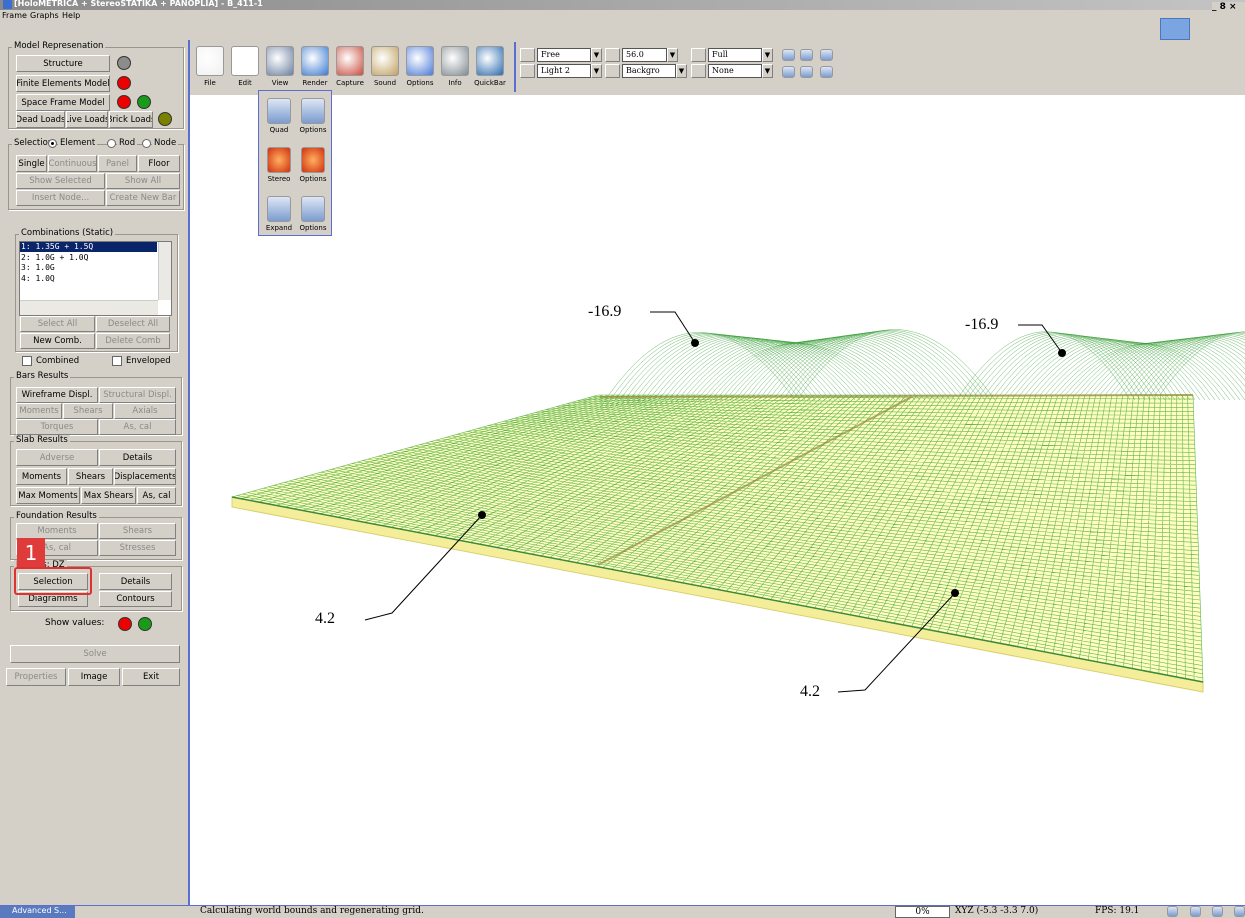 The image size is (1245, 918). What do you see at coordinates (735, 55) in the screenshot?
I see `dropdown: Full` at bounding box center [735, 55].